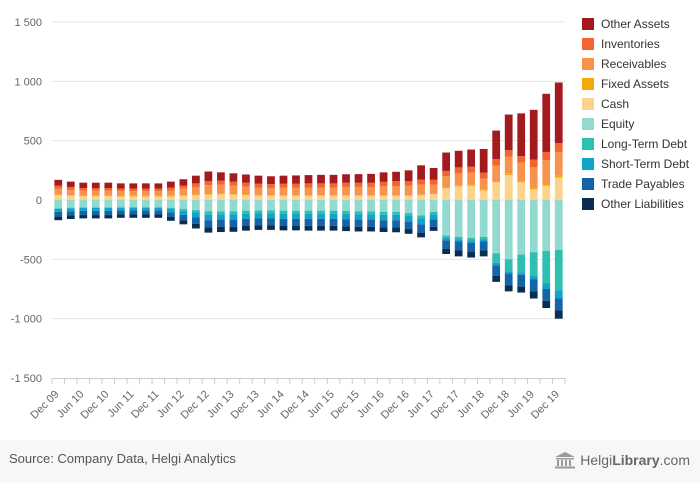  What do you see at coordinates (635, 144) in the screenshot?
I see `legend-item: Long-Term Debt` at bounding box center [635, 144].